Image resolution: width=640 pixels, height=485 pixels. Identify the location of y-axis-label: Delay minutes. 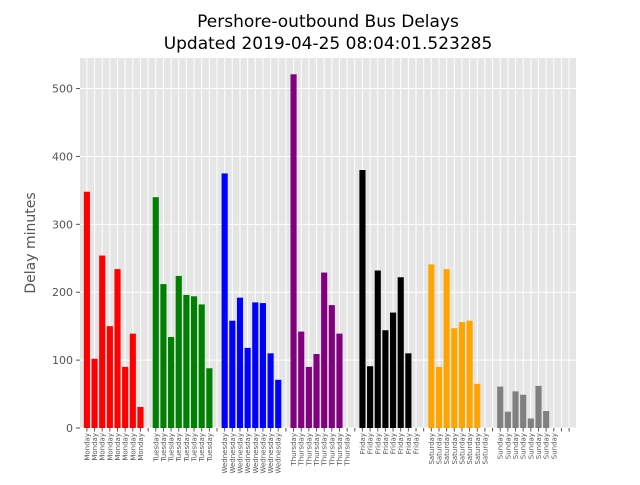
(31, 242).